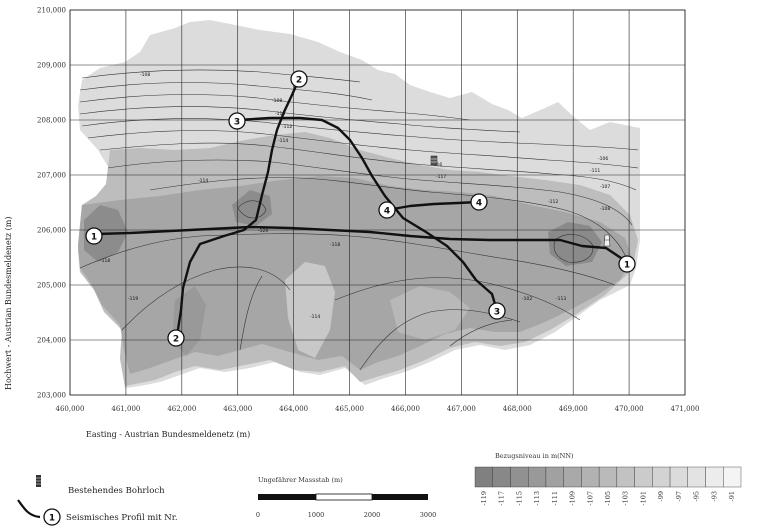  Describe the element at coordinates (51, 176) in the screenshot. I see `y-tick-label: 207,000` at that location.